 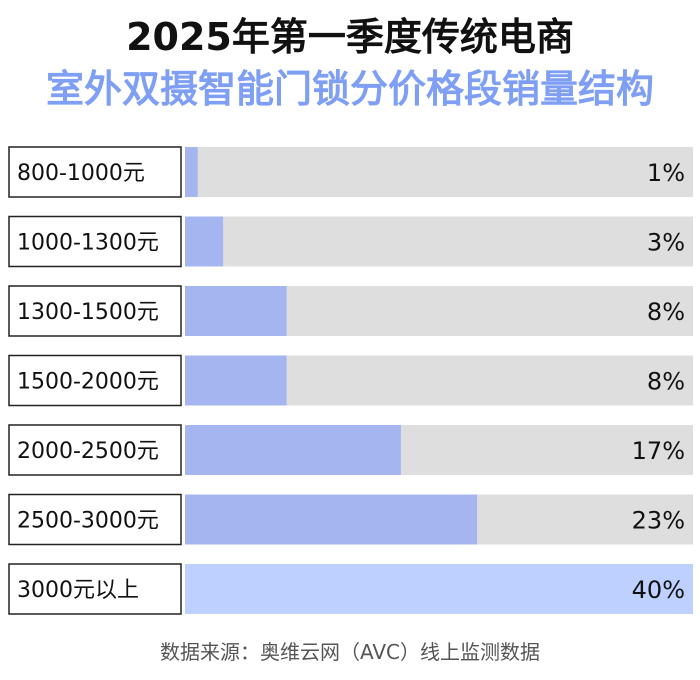 I want to click on data-source-note: 数据来源：奥维云网（AVC）线上监测数据, so click(x=350, y=652).